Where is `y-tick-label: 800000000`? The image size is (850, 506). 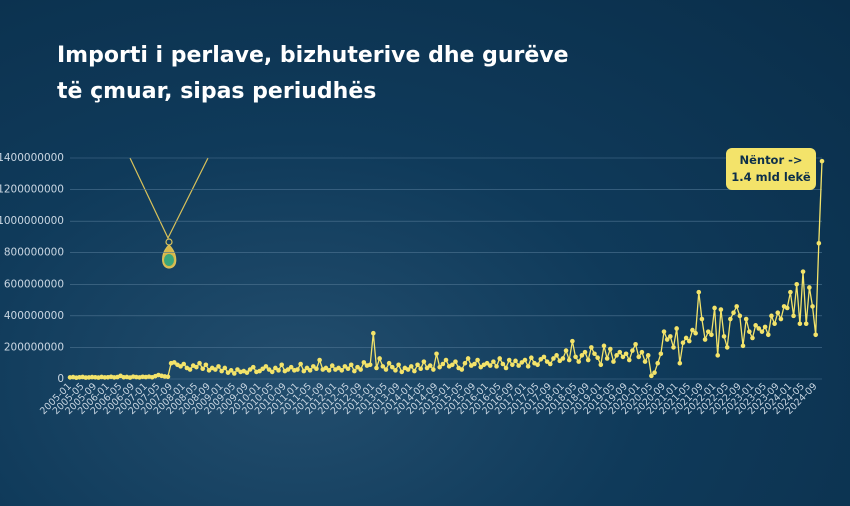
y-tick-label: 800000000 is located at coordinates (34, 253).